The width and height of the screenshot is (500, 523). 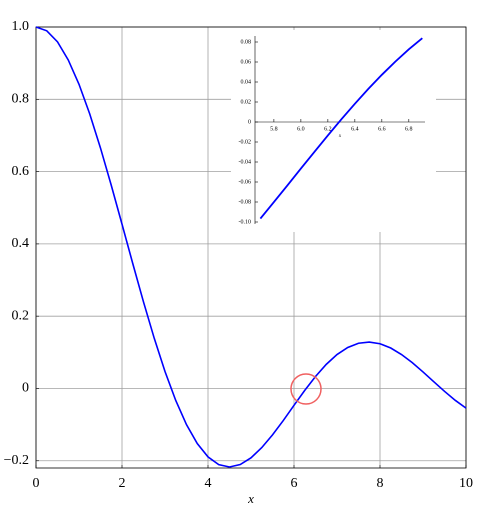 What do you see at coordinates (409, 129) in the screenshot?
I see `x-tick-label: 6.8` at bounding box center [409, 129].